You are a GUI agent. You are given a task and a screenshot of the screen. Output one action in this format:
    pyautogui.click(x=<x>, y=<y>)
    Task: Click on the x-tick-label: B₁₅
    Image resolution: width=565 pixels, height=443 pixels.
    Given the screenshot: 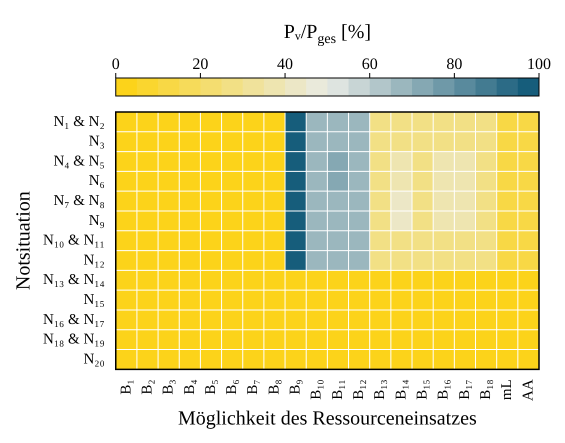 What is the action you would take?
    pyautogui.click(x=422, y=389)
    